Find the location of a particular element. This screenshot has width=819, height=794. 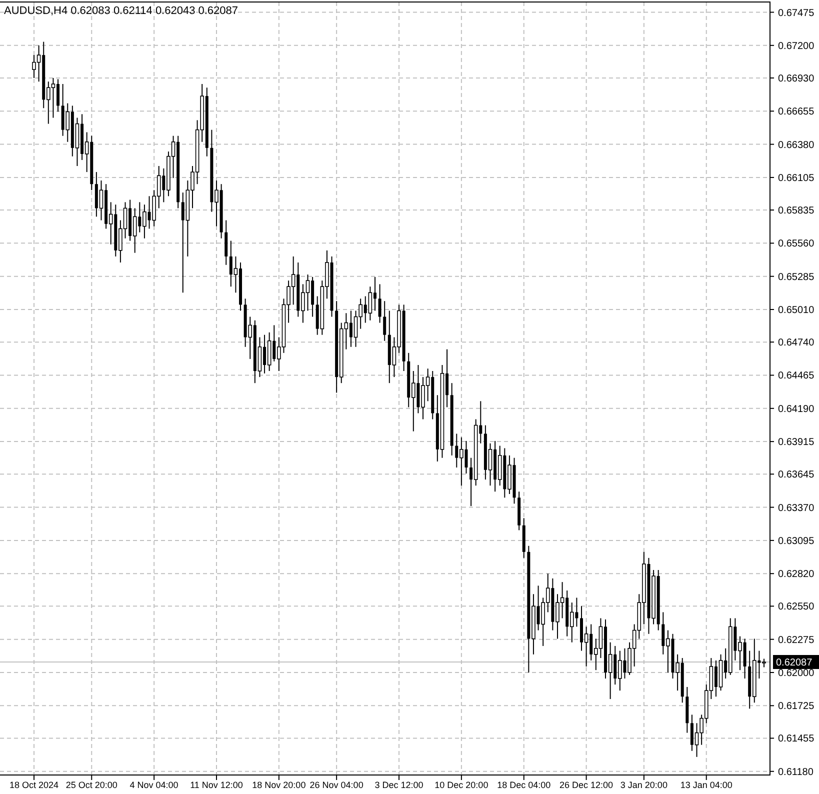

y-tick-label: 0.61180 is located at coordinates (796, 772).